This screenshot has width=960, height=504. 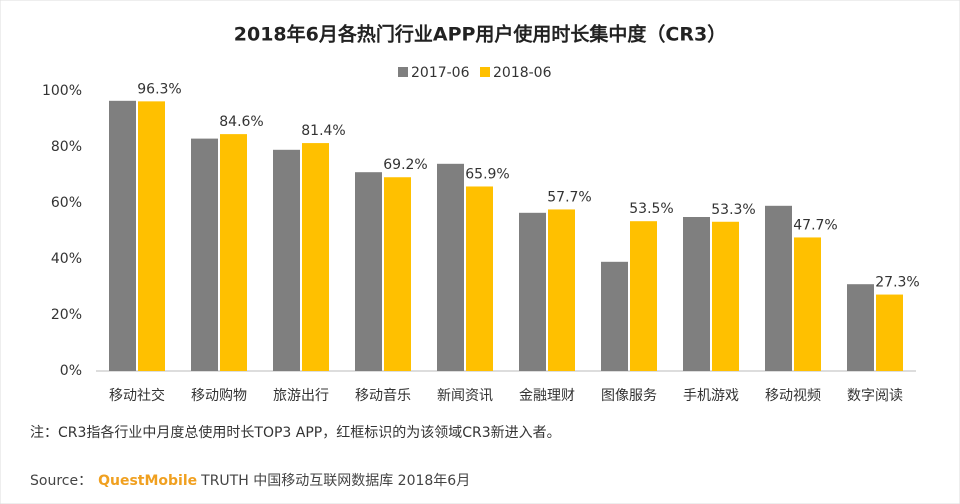 What do you see at coordinates (137, 395) in the screenshot?
I see `x-tick-label: 移动社交` at bounding box center [137, 395].